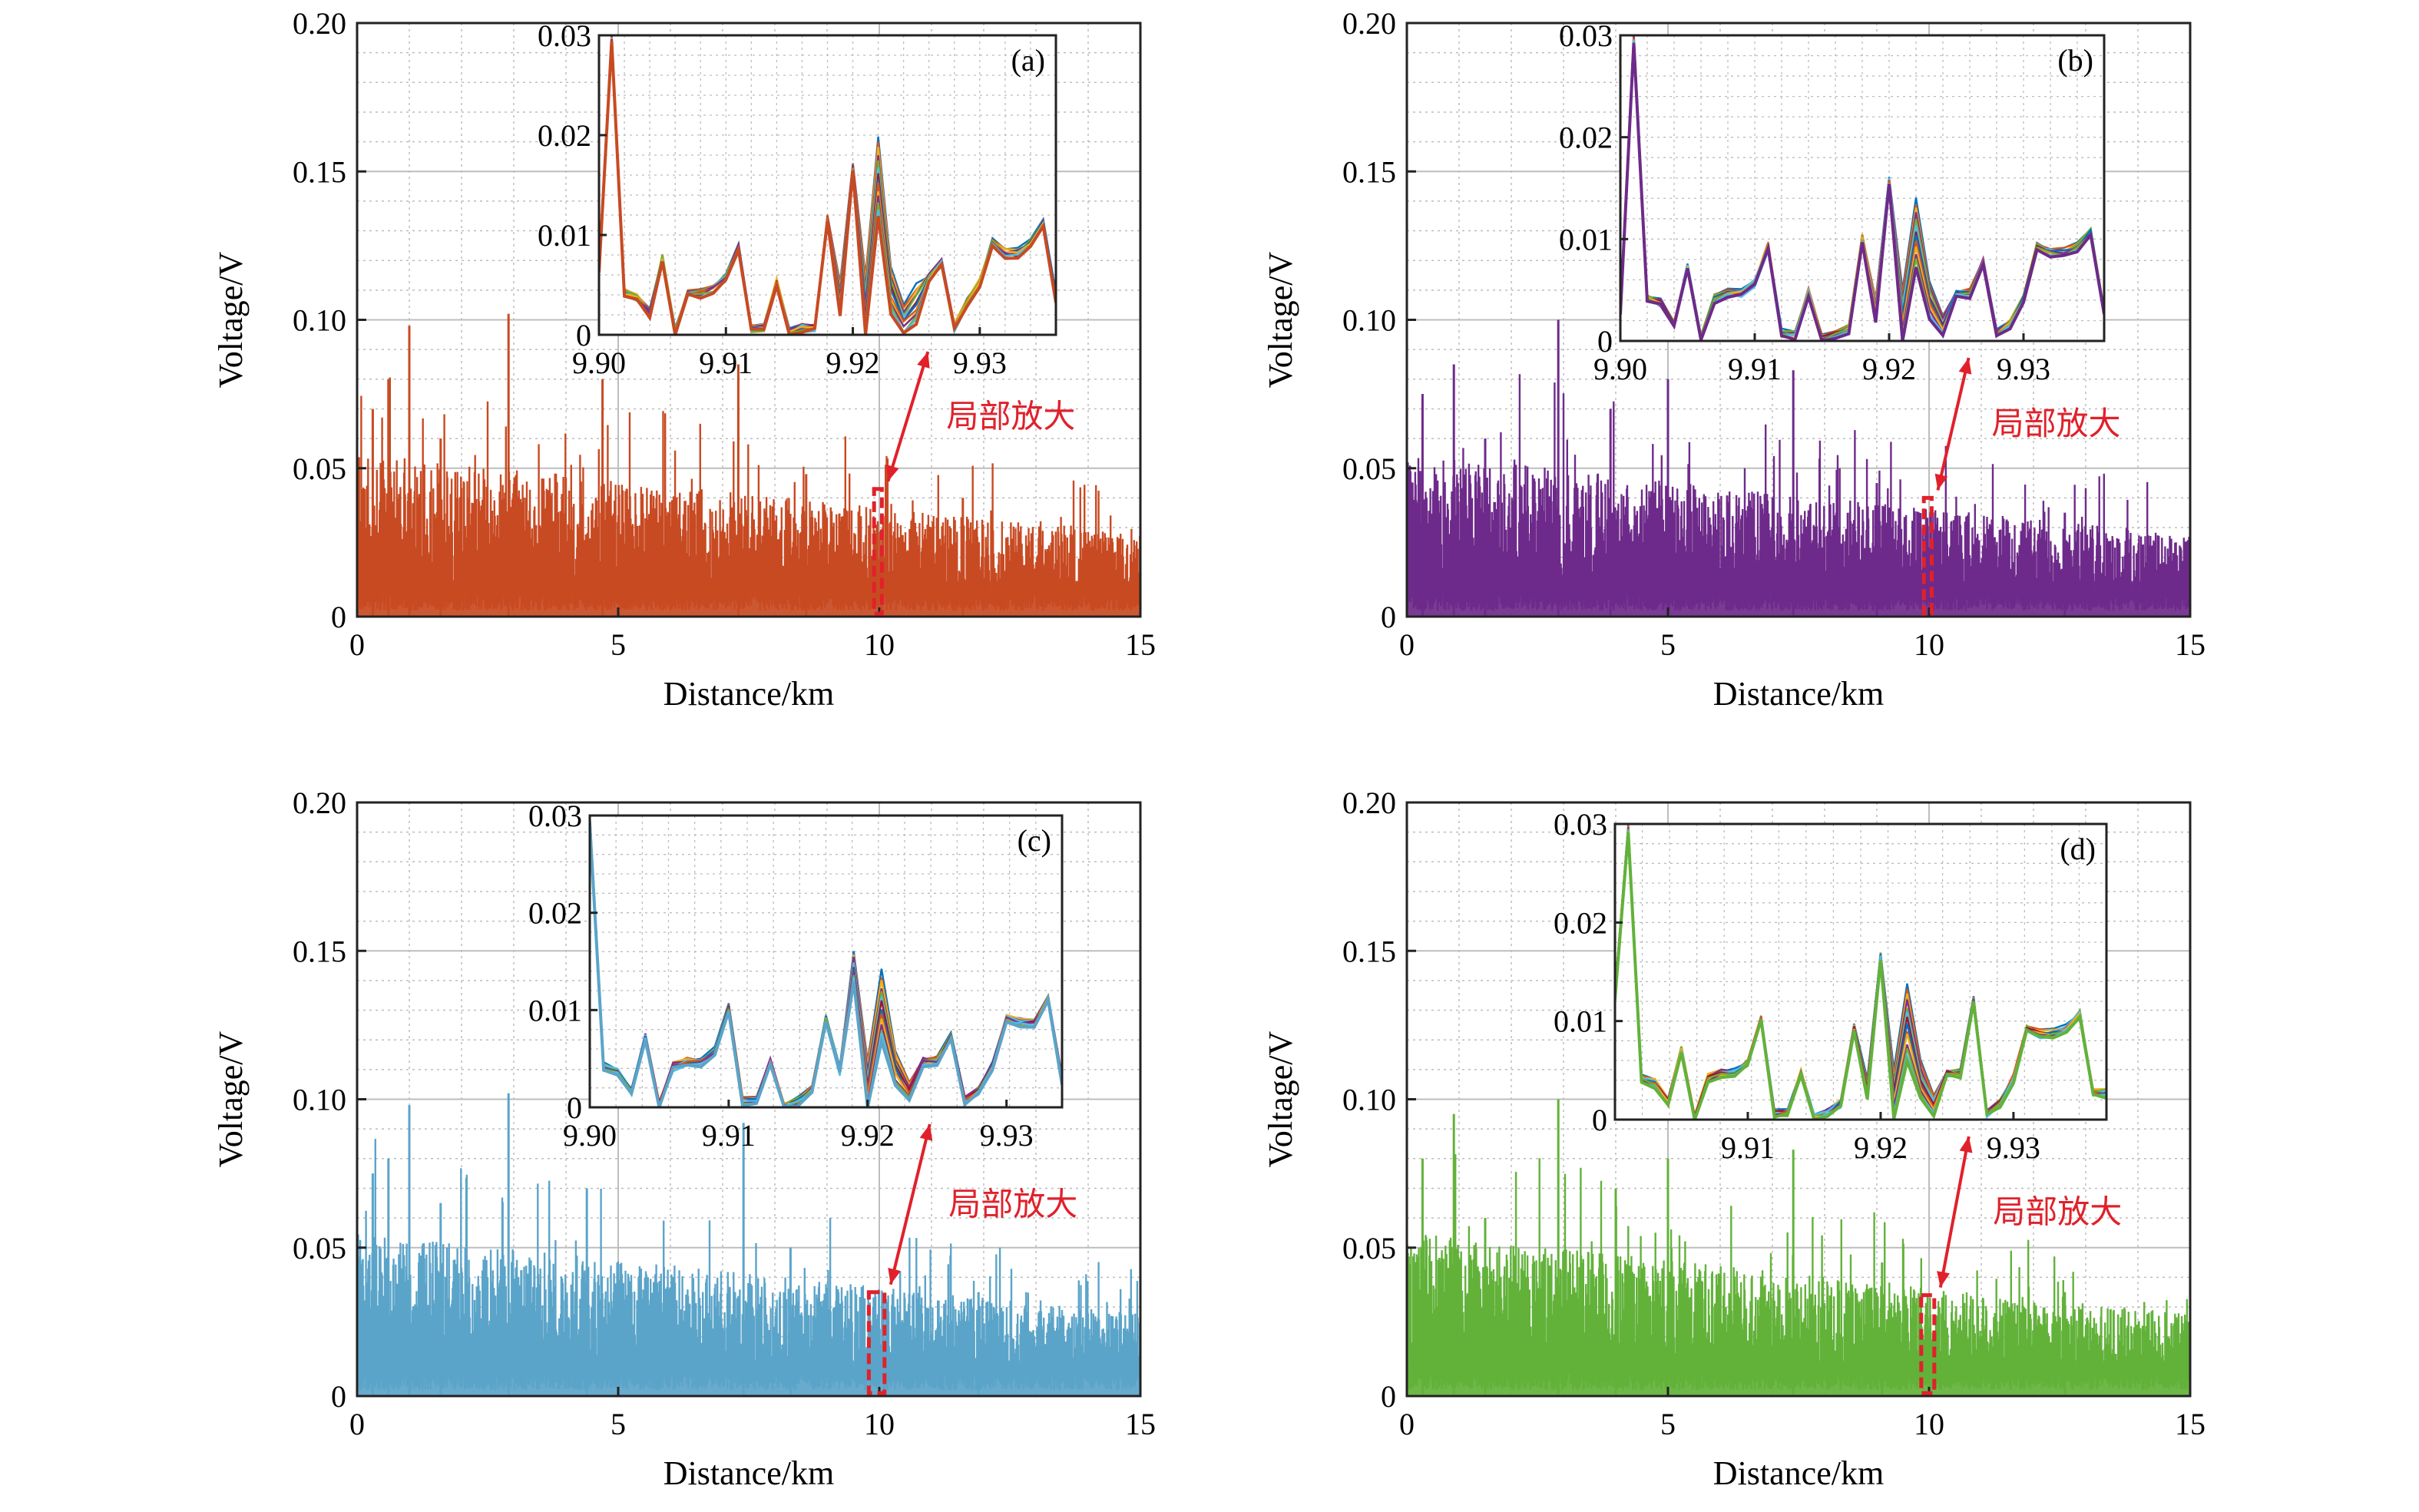  Describe the element at coordinates (2078, 849) in the screenshot. I see `panel-label: (d)` at that location.